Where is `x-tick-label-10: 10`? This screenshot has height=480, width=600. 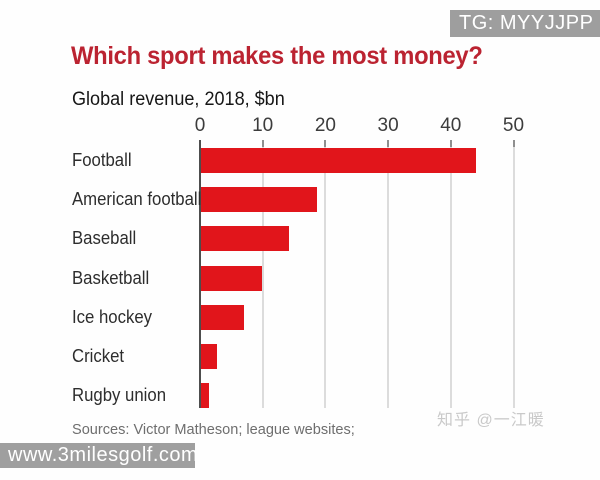 x-tick-label-10: 10 is located at coordinates (263, 125).